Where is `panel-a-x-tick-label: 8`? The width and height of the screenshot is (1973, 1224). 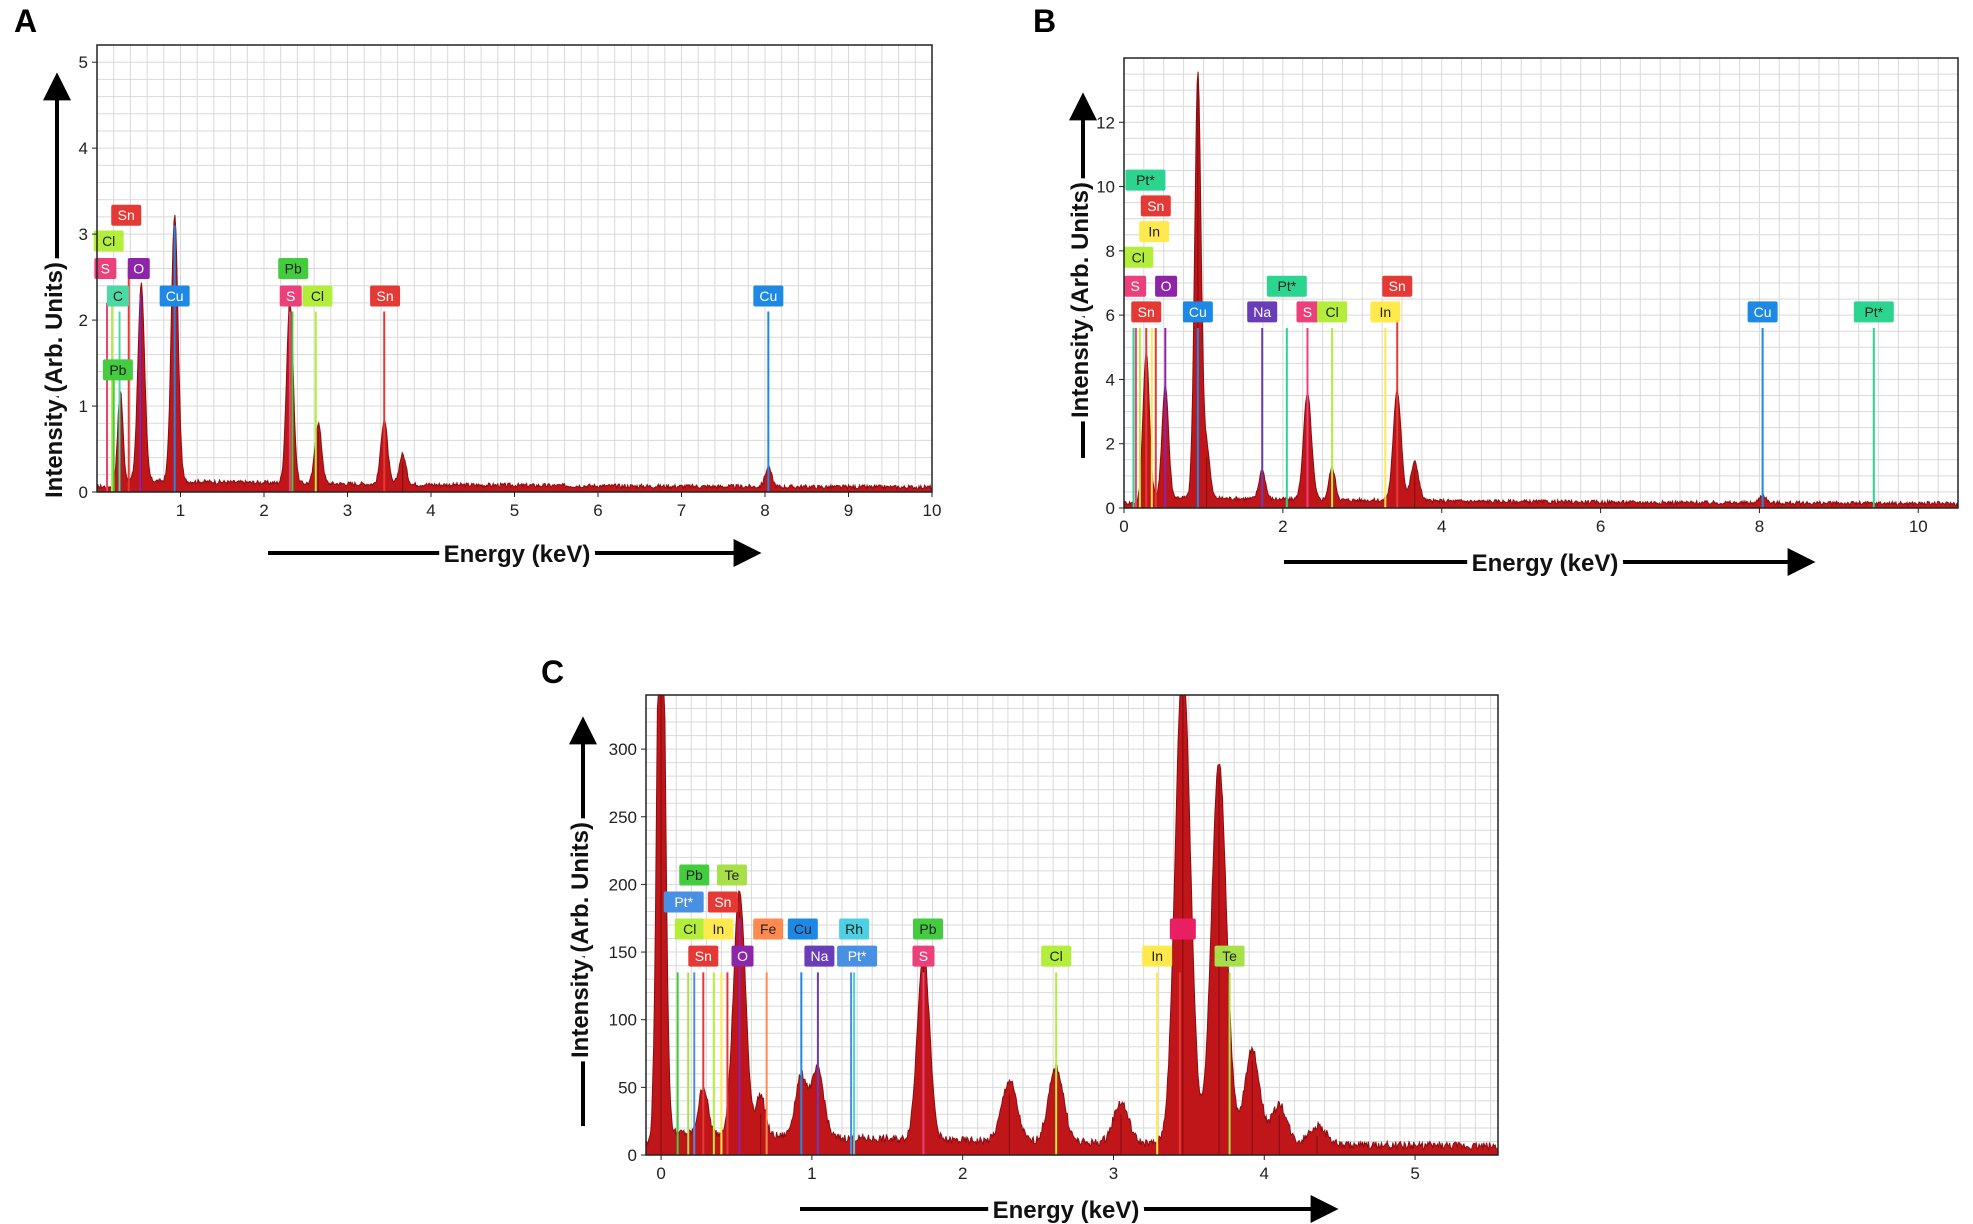 panel-a-x-tick-label: 8 is located at coordinates (764, 510).